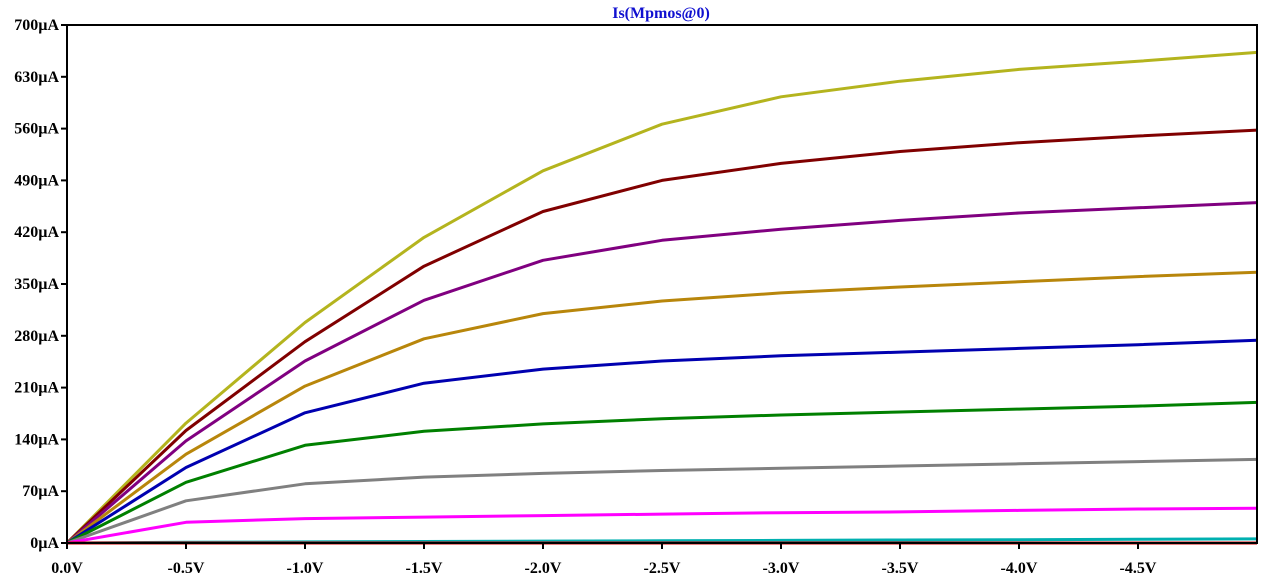  Describe the element at coordinates (186, 568) in the screenshot. I see `x-tick-label: -0.5V` at that location.